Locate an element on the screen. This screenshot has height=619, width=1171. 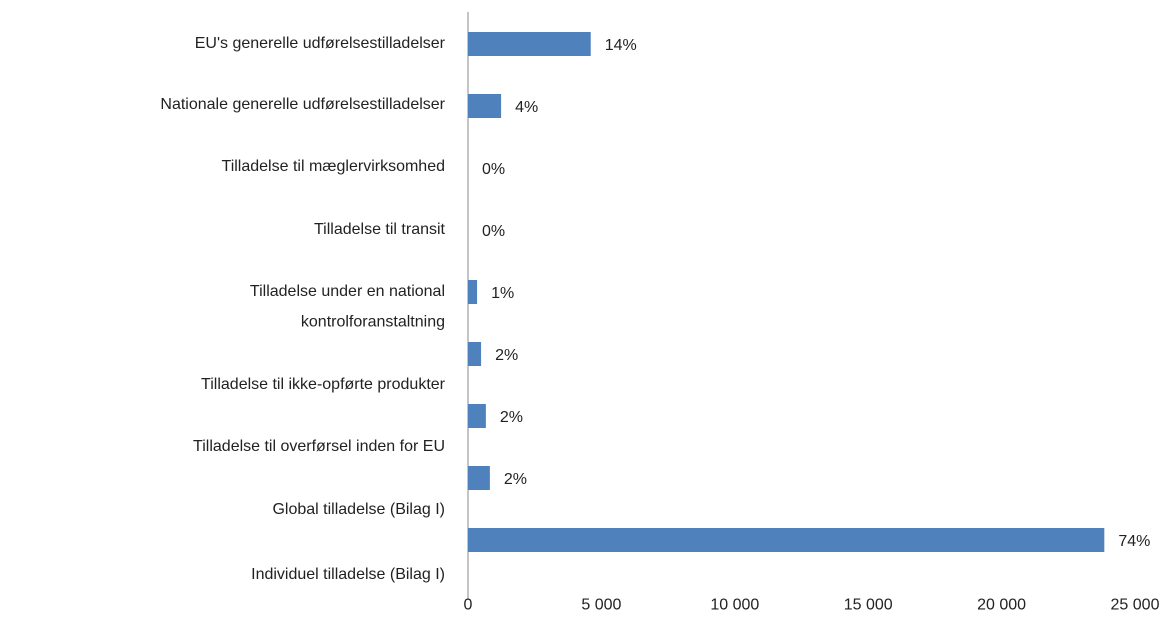
category-label: Global tilladelse (Bilag I) is located at coordinates (358, 509).